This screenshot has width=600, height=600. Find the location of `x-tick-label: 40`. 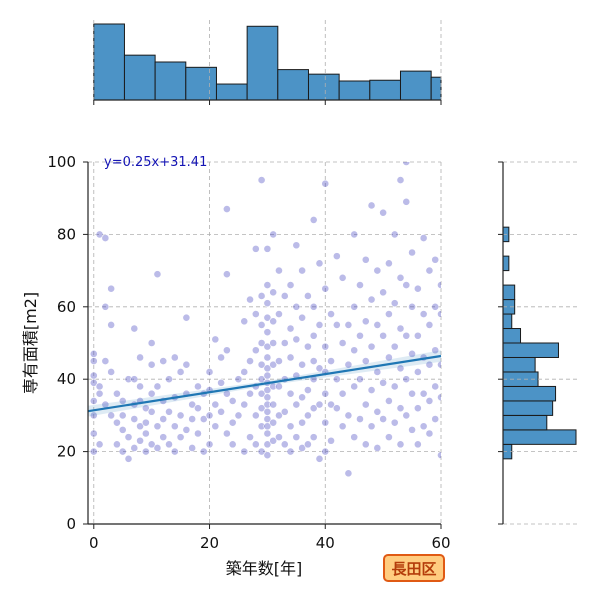

x-tick-label: 40 is located at coordinates (325, 543).